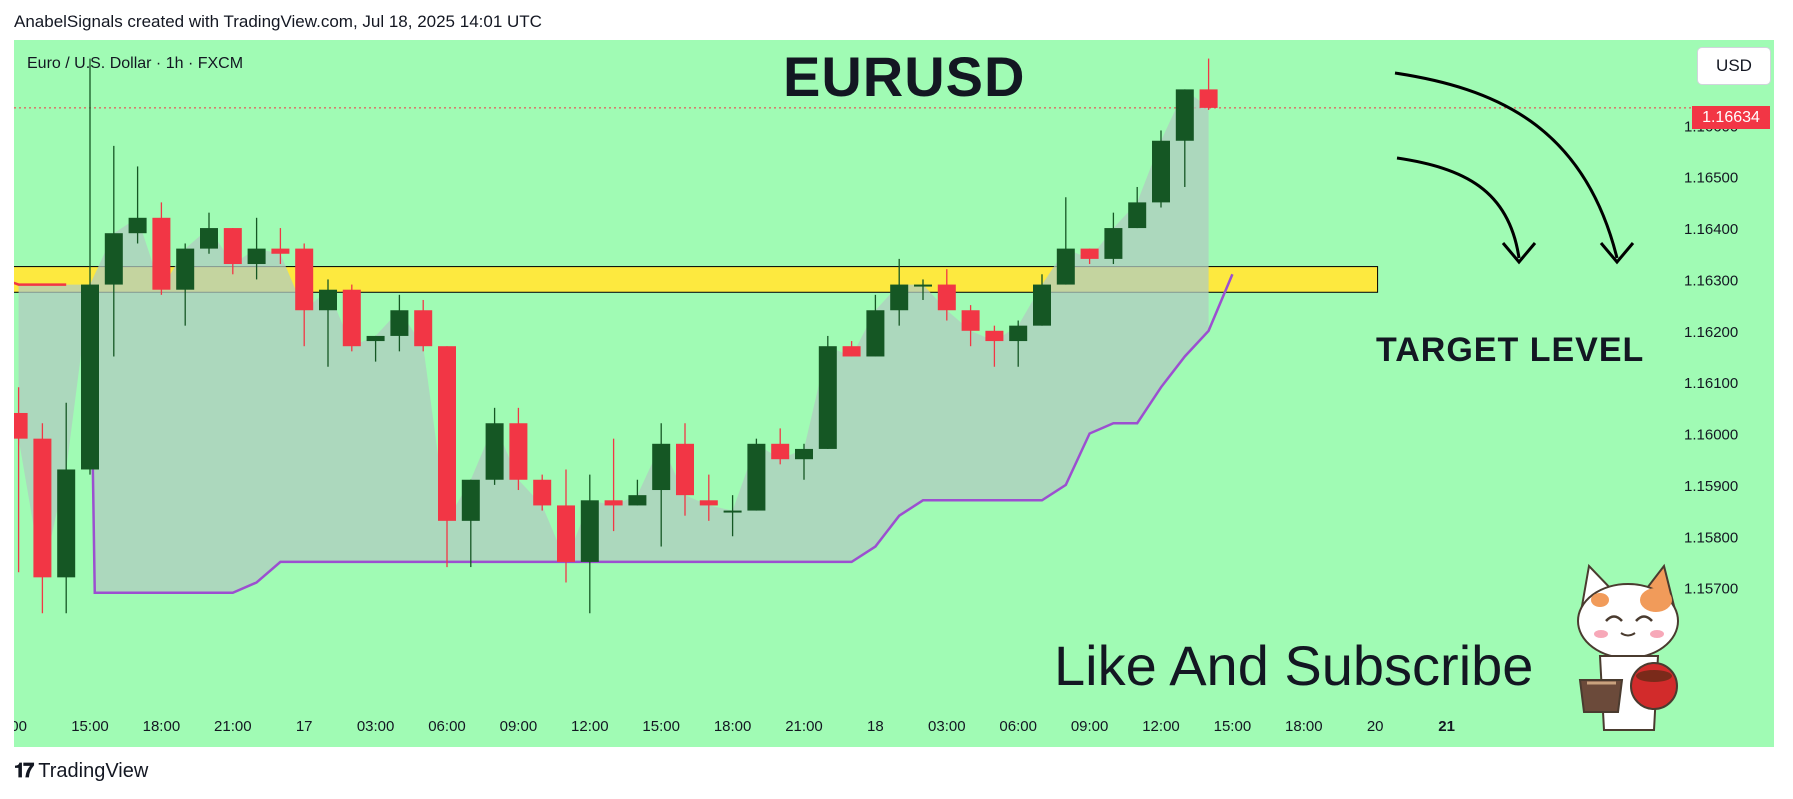 This screenshot has width=1793, height=799. Describe the element at coordinates (1711, 435) in the screenshot. I see `y-tick-label: 1.16000` at that location.